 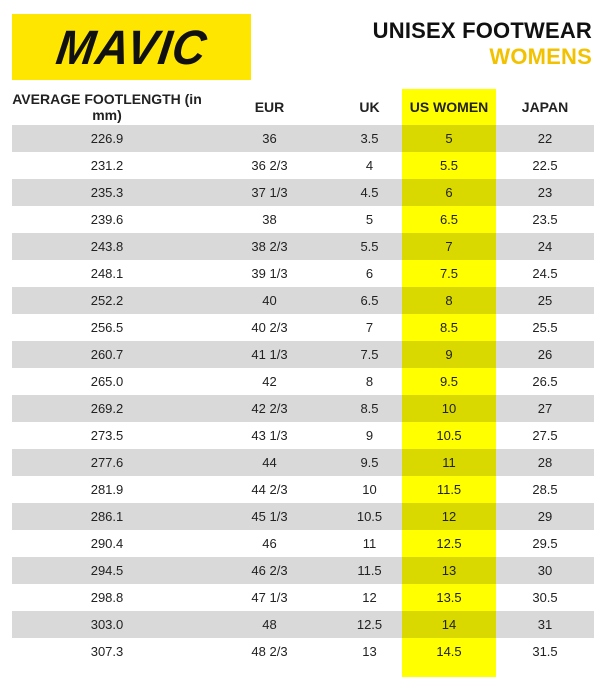 What do you see at coordinates (545, 435) in the screenshot?
I see `cell-japan: 27.5` at bounding box center [545, 435].